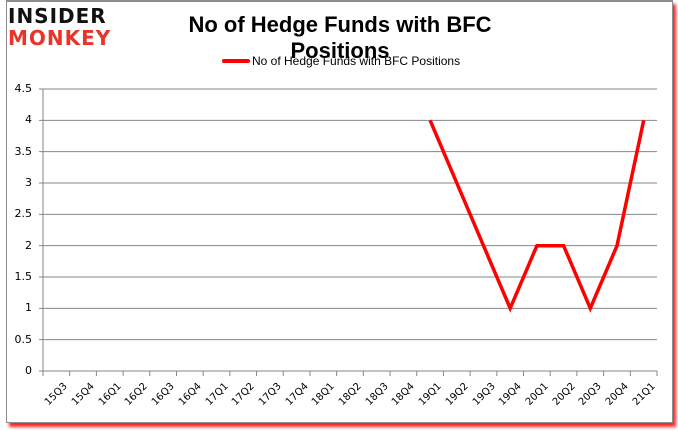 The image size is (678, 431). I want to click on y-tick-label: 3.5, so click(23, 151).